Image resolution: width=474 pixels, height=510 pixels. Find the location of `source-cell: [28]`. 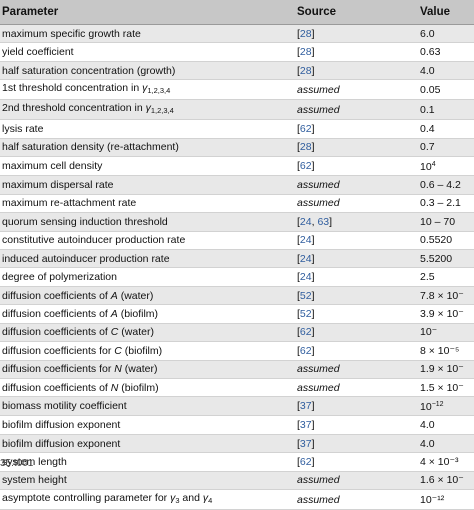

source-cell: [28] is located at coordinates (354, 71).